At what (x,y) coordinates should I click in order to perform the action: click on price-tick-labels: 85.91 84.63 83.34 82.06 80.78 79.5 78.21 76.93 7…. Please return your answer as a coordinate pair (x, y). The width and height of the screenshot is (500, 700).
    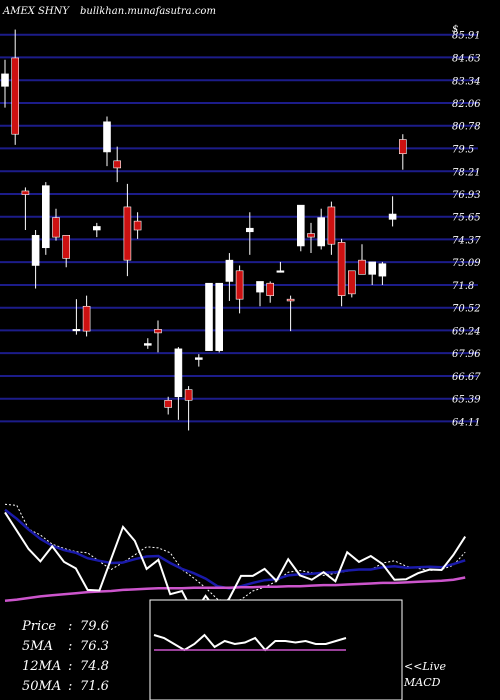
    Looking at the image, I should click on (466, 230).